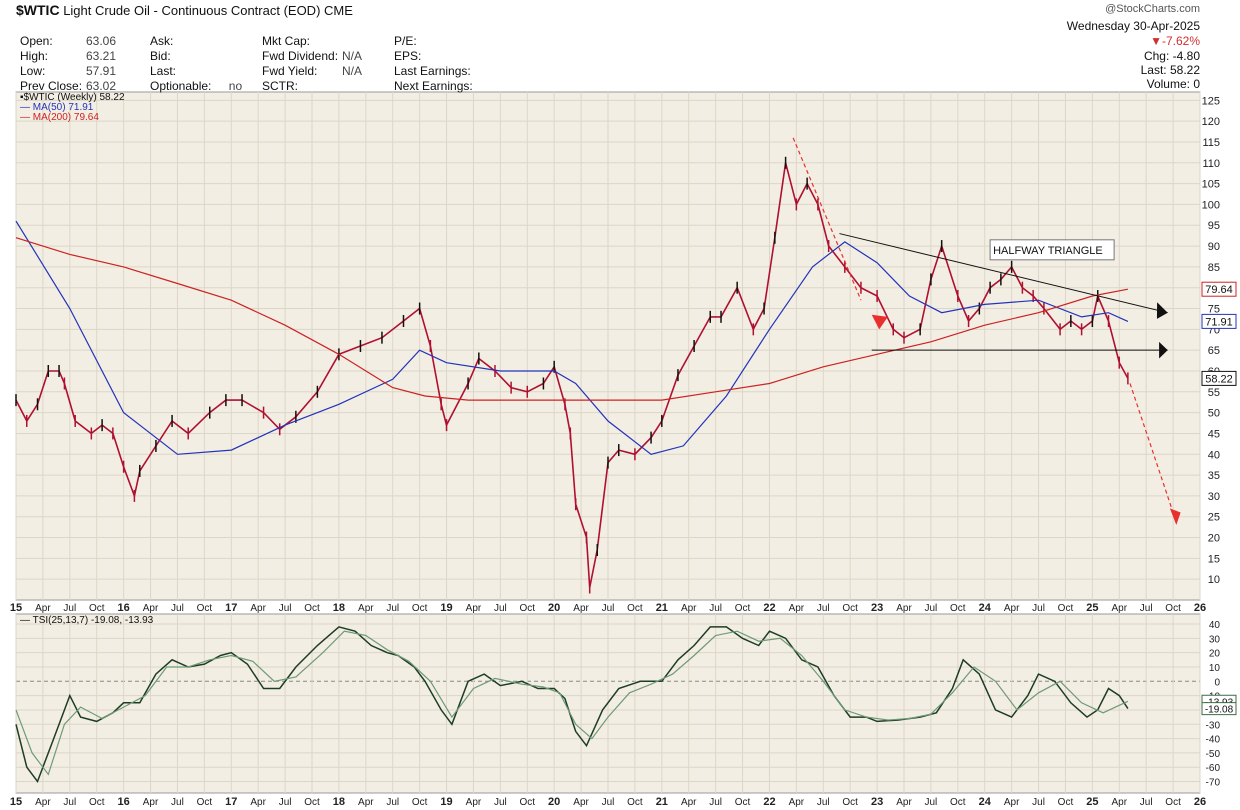 This screenshot has height=810, width=1240. I want to click on tsi-tick-label: -40, so click(1213, 740).